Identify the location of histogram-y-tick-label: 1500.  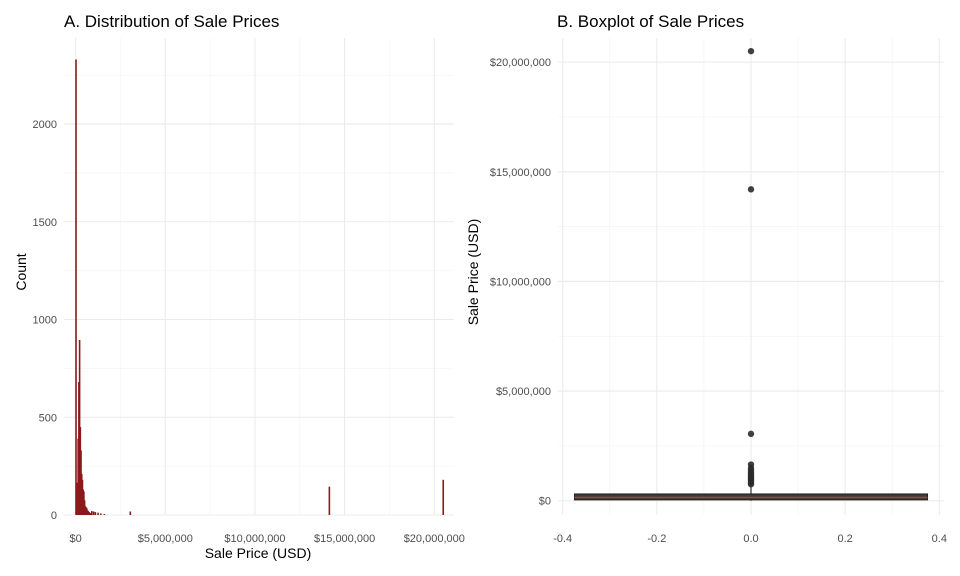
(45, 223).